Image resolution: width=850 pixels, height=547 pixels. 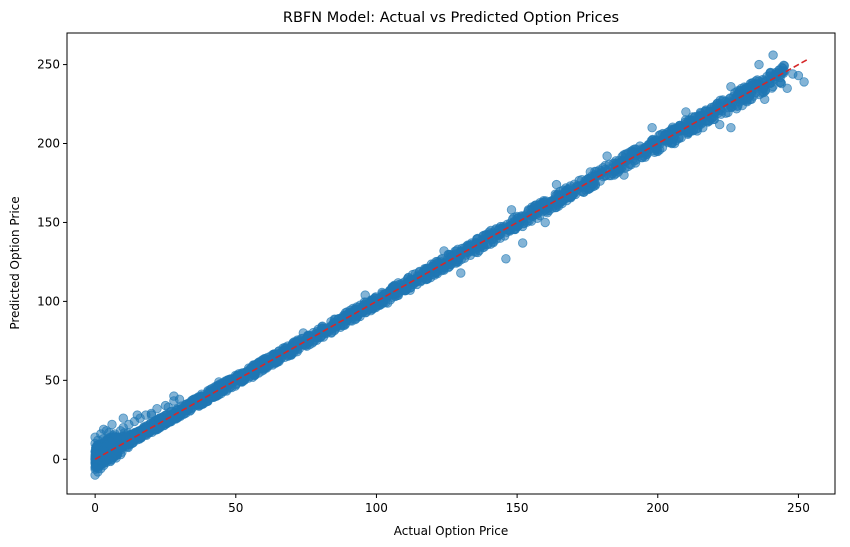 What do you see at coordinates (517, 508) in the screenshot?
I see `x-tick-label: 150` at bounding box center [517, 508].